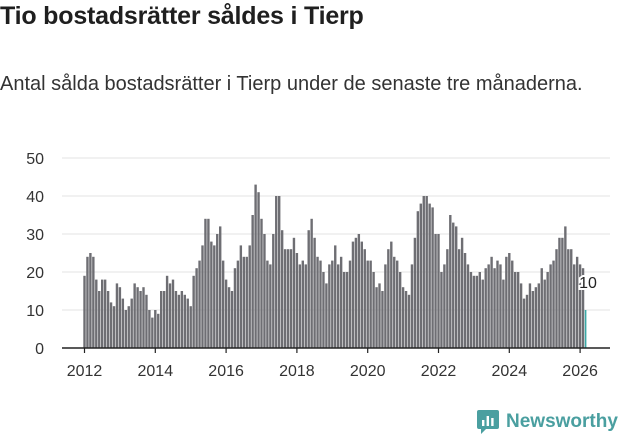  What do you see at coordinates (439, 371) in the screenshot?
I see `x-tick-label: 2022` at bounding box center [439, 371].